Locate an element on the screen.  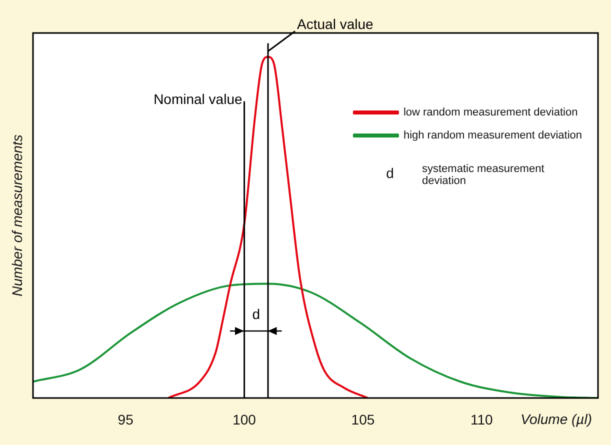
annotation: systematic measurement deviation is located at coordinates (484, 175).